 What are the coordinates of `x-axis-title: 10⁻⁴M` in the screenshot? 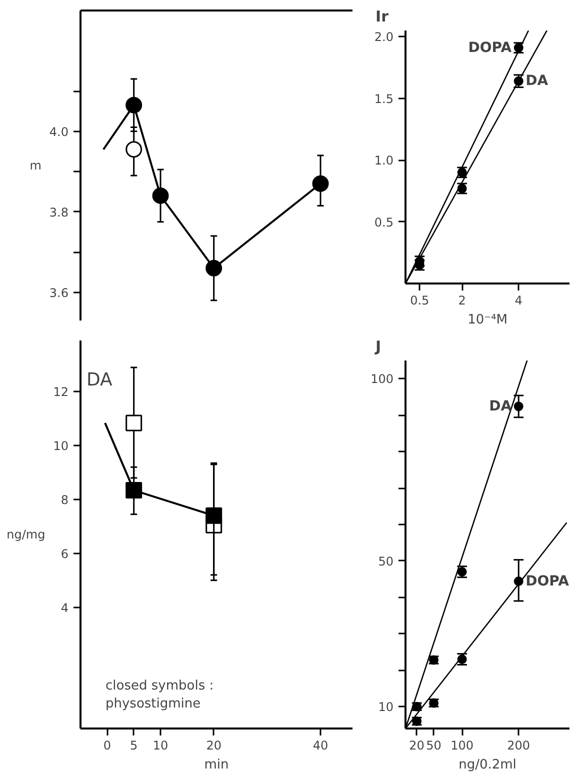 It's located at (488, 320).